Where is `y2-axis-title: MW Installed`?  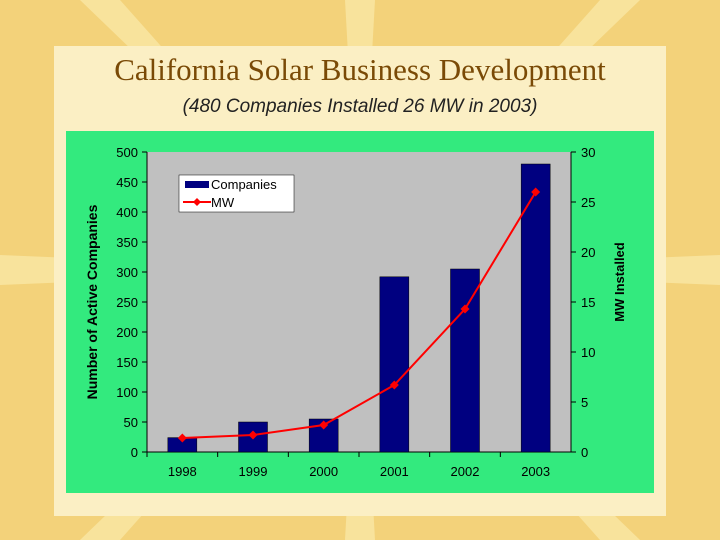 y2-axis-title: MW Installed is located at coordinates (619, 282).